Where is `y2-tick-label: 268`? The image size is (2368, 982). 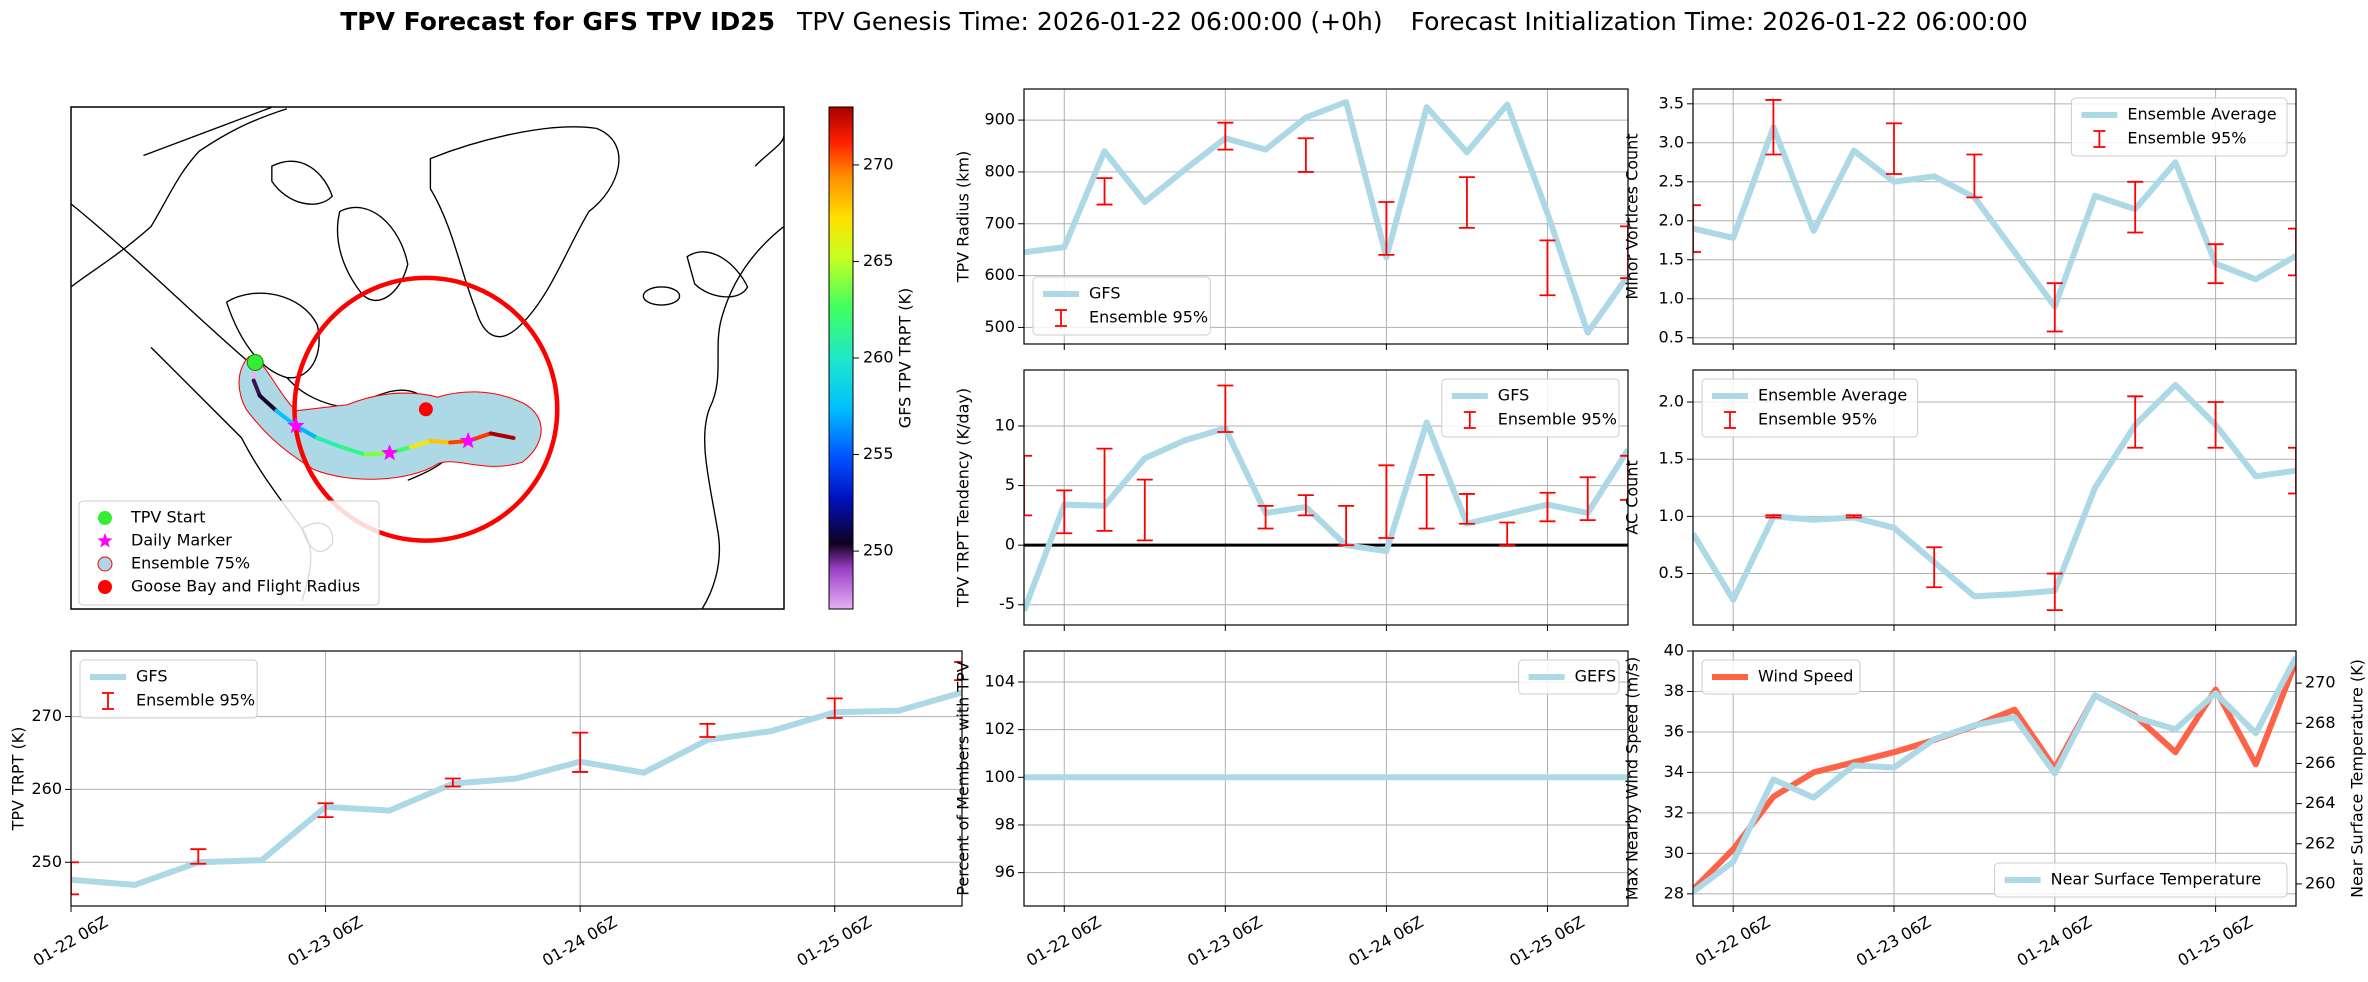 y2-tick-label: 268 is located at coordinates (2320, 722).